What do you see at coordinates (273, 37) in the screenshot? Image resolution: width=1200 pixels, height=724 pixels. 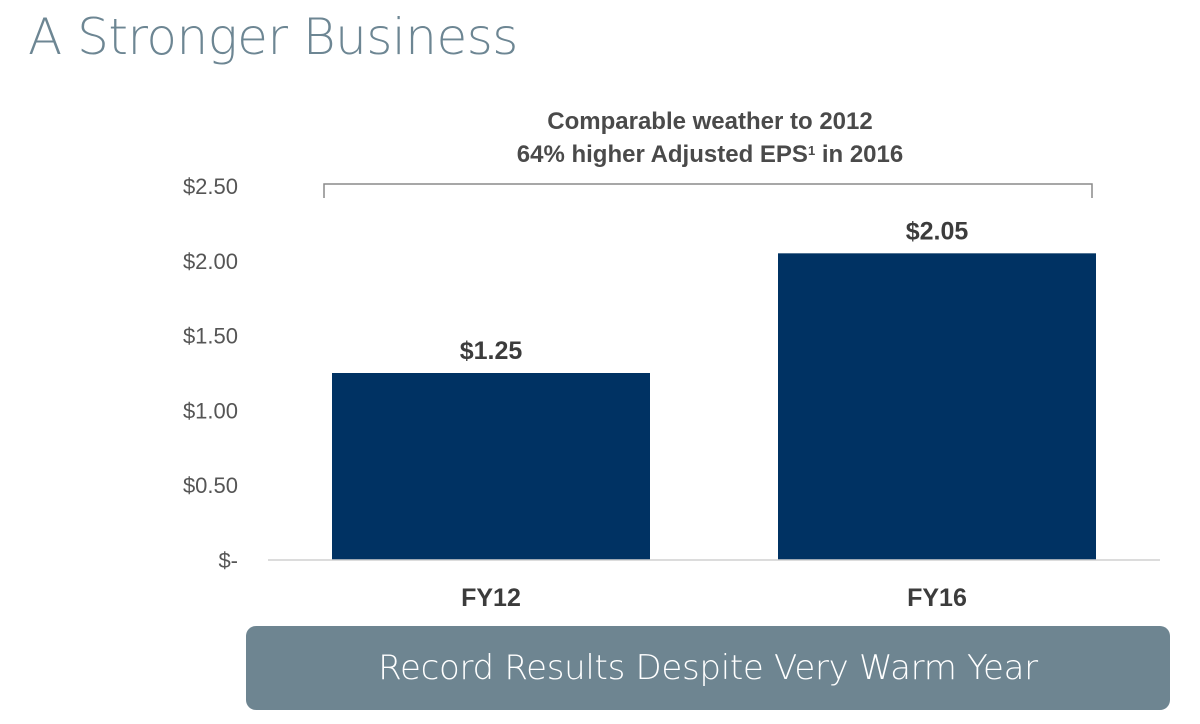 I see `slide-title: A Stronger Business` at bounding box center [273, 37].